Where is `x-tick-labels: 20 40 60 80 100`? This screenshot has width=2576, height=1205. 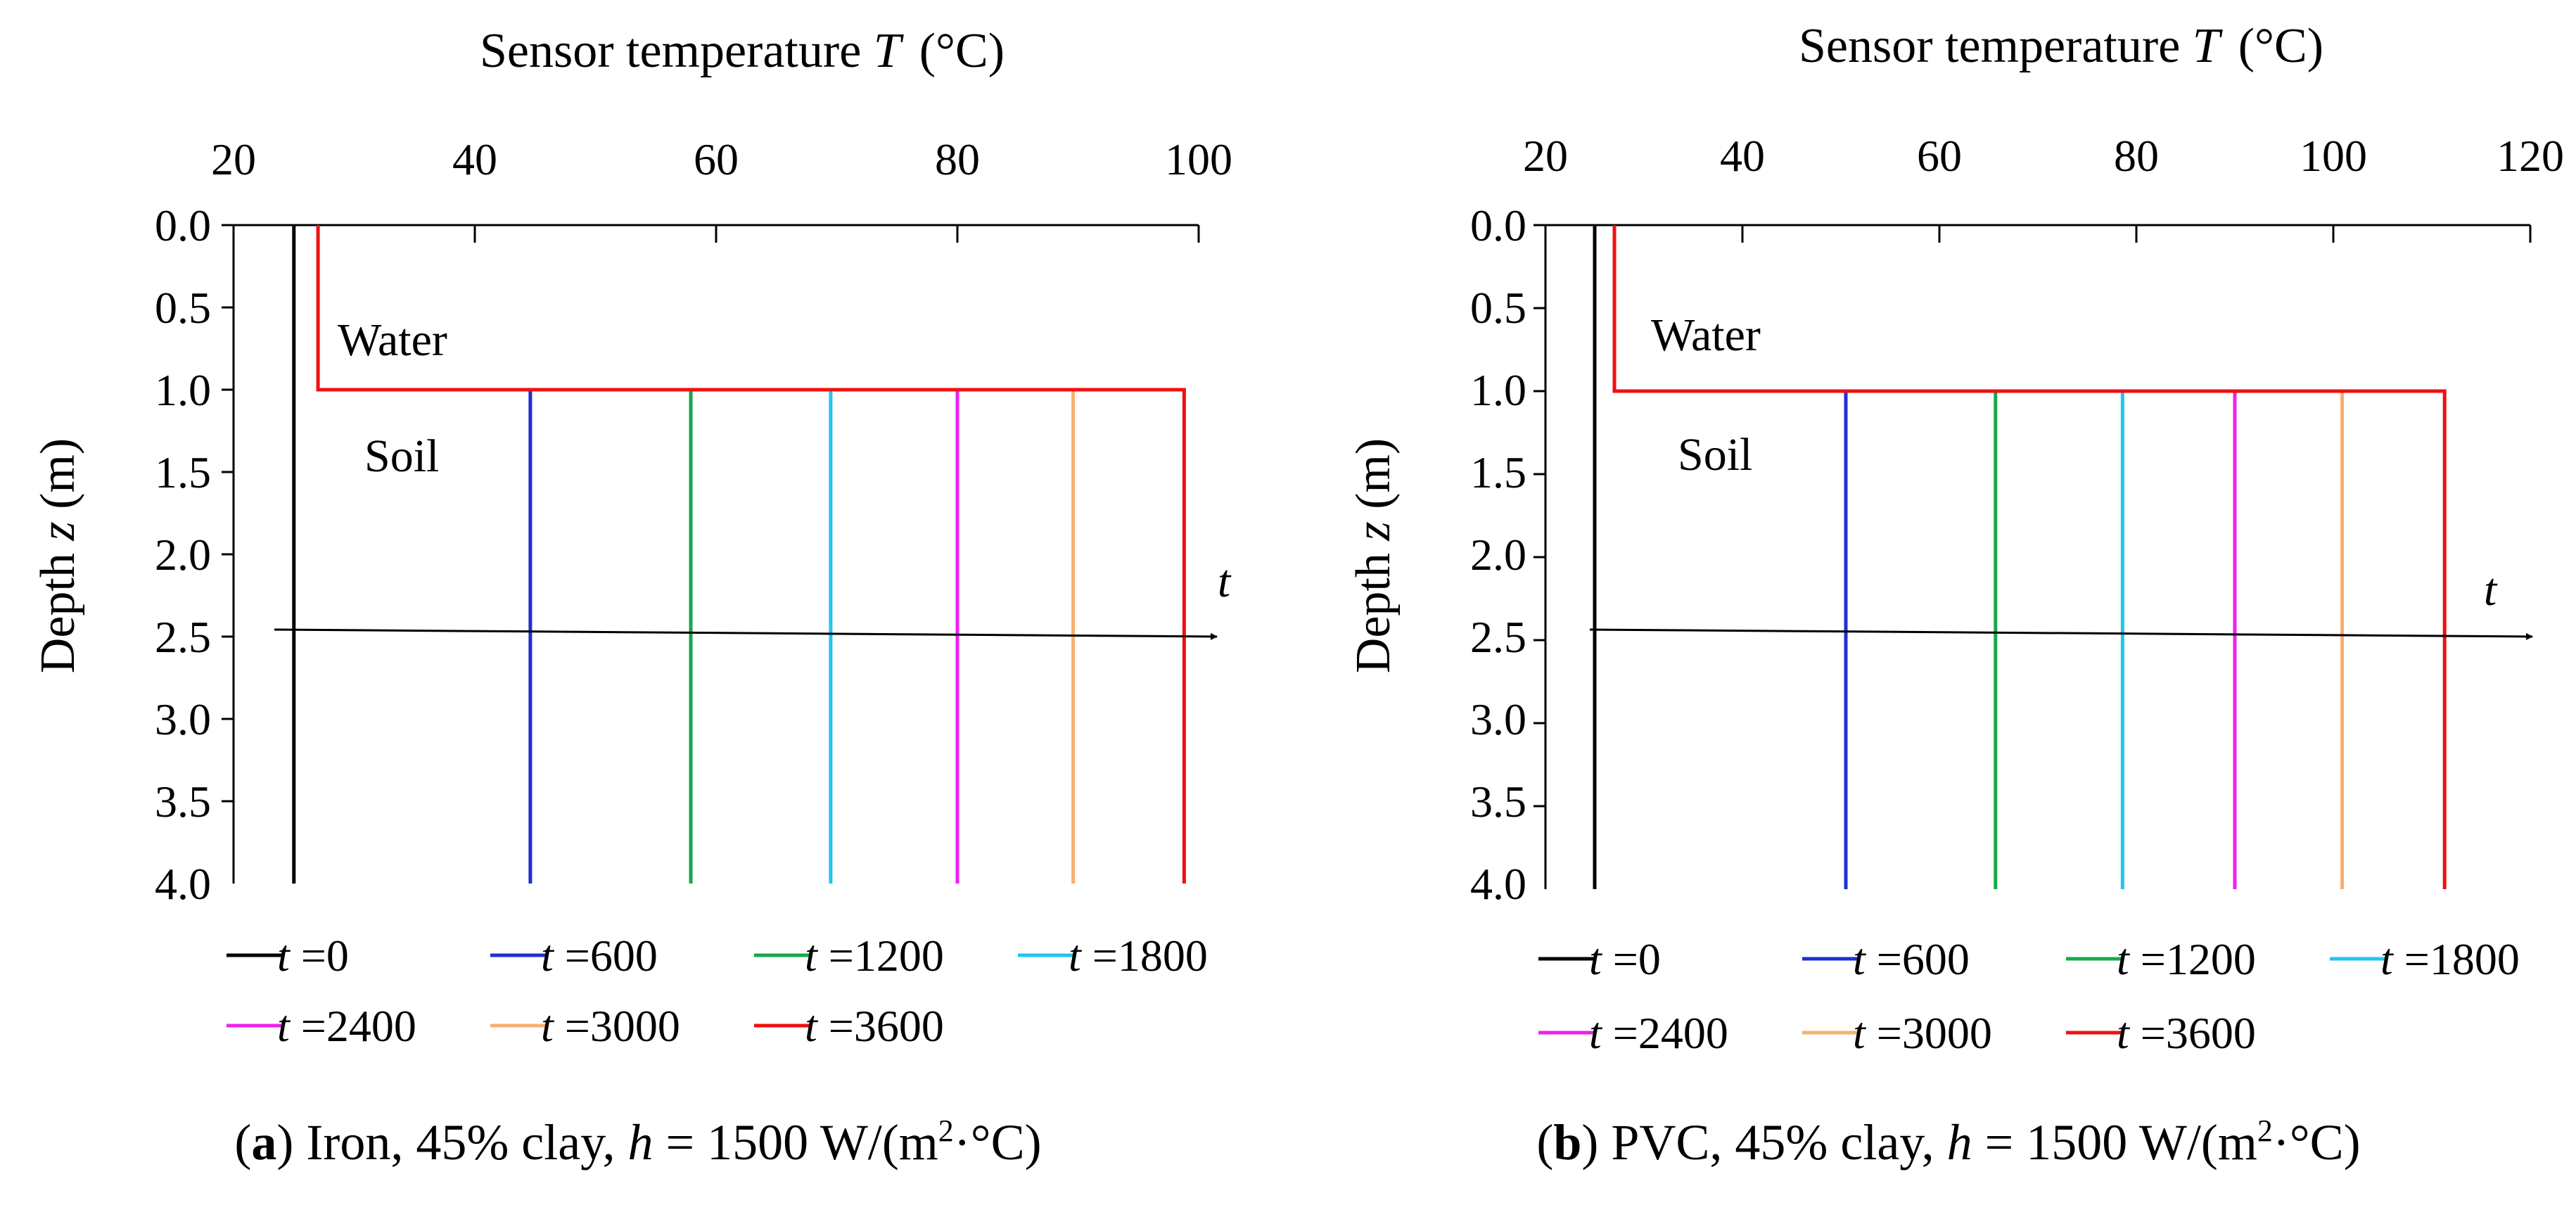
x-tick-labels: 20 40 60 80 100 is located at coordinates (721, 159).